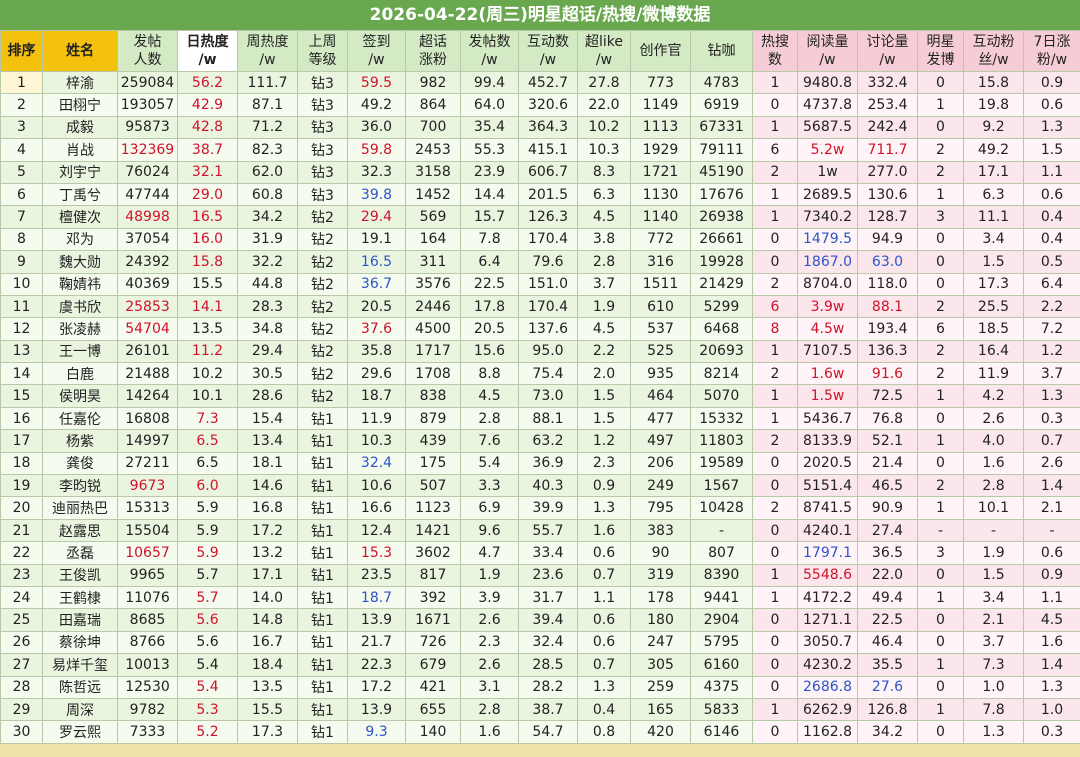 This screenshot has height=757, width=1080. Describe the element at coordinates (433, 150) in the screenshot. I see `cell: 2453` at that location.